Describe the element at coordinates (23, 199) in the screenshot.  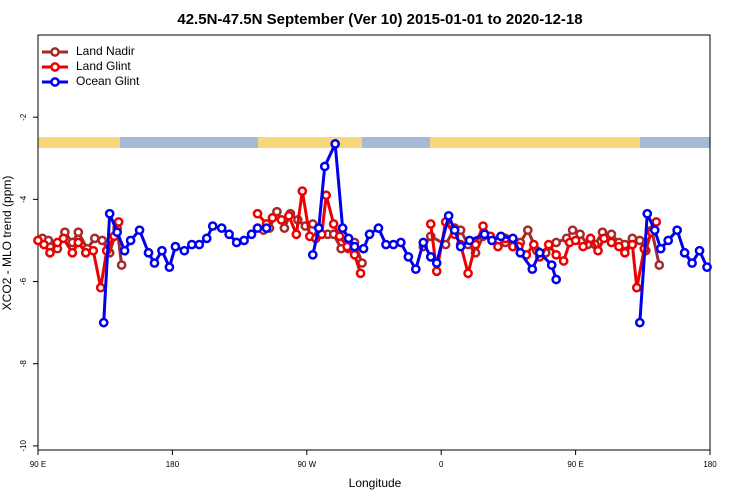
I see `y-tick-label: -4` at that location.